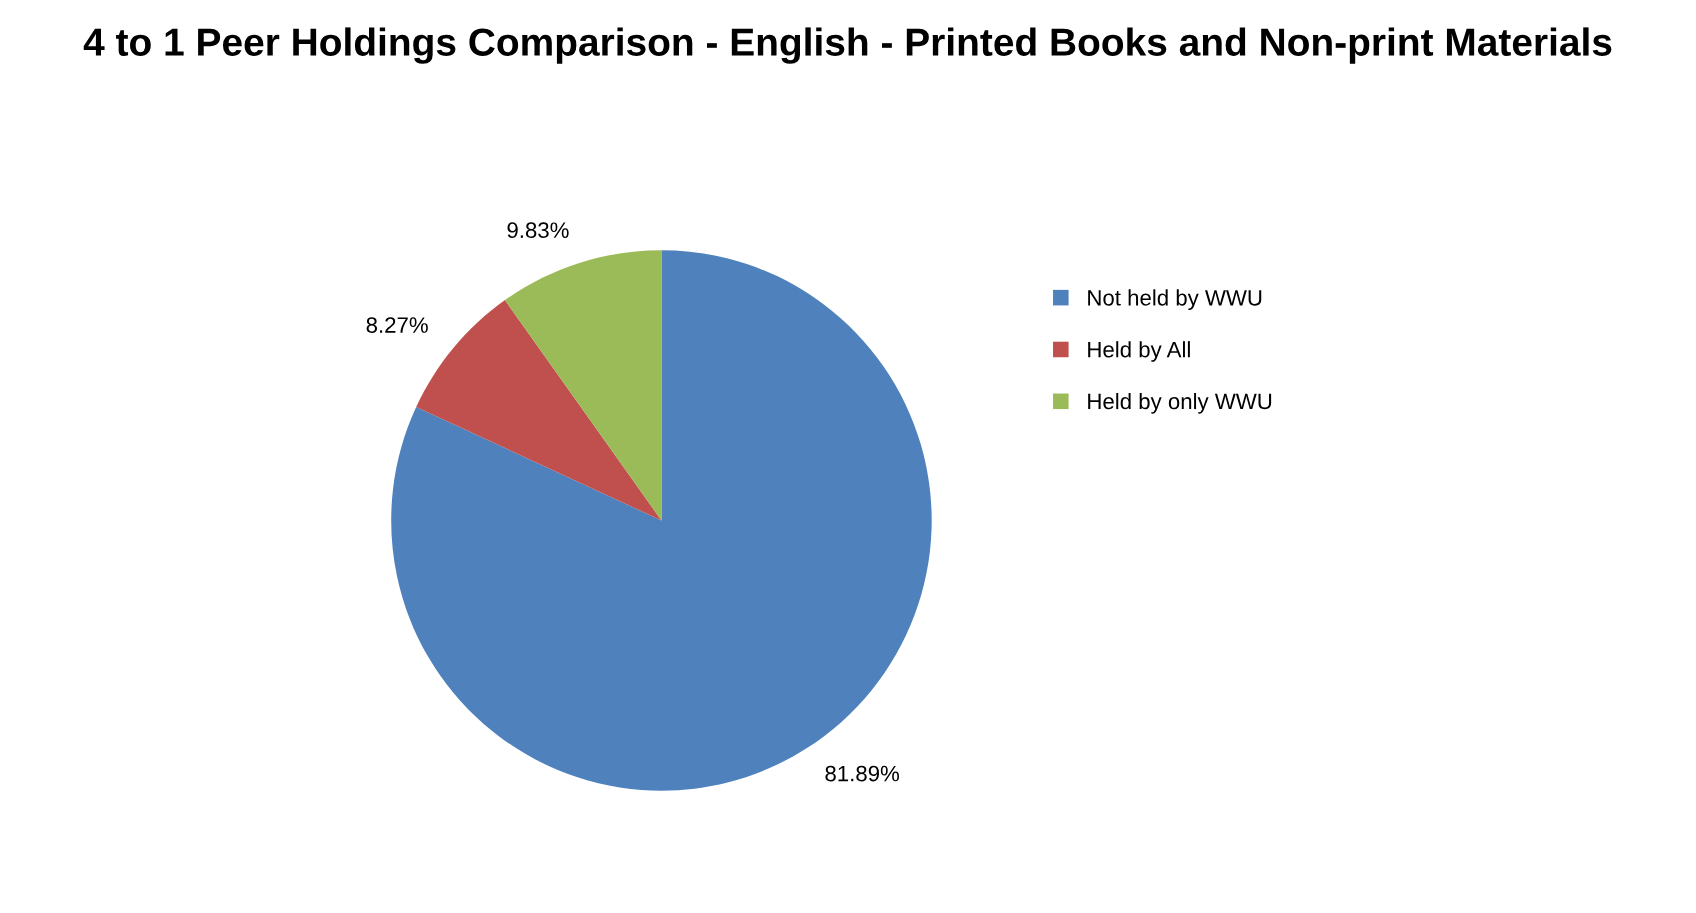  Describe the element at coordinates (1175, 300) in the screenshot. I see `legend-label: Not held by WWU` at that location.